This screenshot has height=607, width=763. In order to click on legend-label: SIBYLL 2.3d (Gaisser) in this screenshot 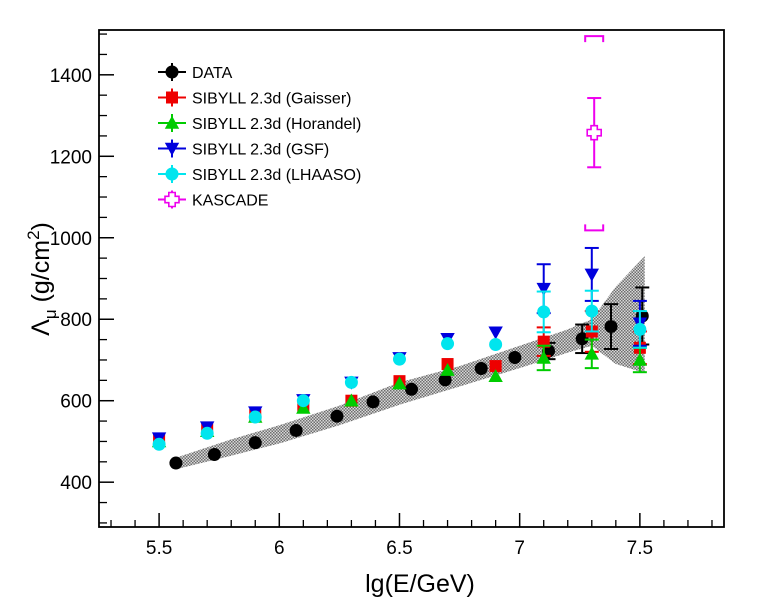, I will do `click(271, 99)`.